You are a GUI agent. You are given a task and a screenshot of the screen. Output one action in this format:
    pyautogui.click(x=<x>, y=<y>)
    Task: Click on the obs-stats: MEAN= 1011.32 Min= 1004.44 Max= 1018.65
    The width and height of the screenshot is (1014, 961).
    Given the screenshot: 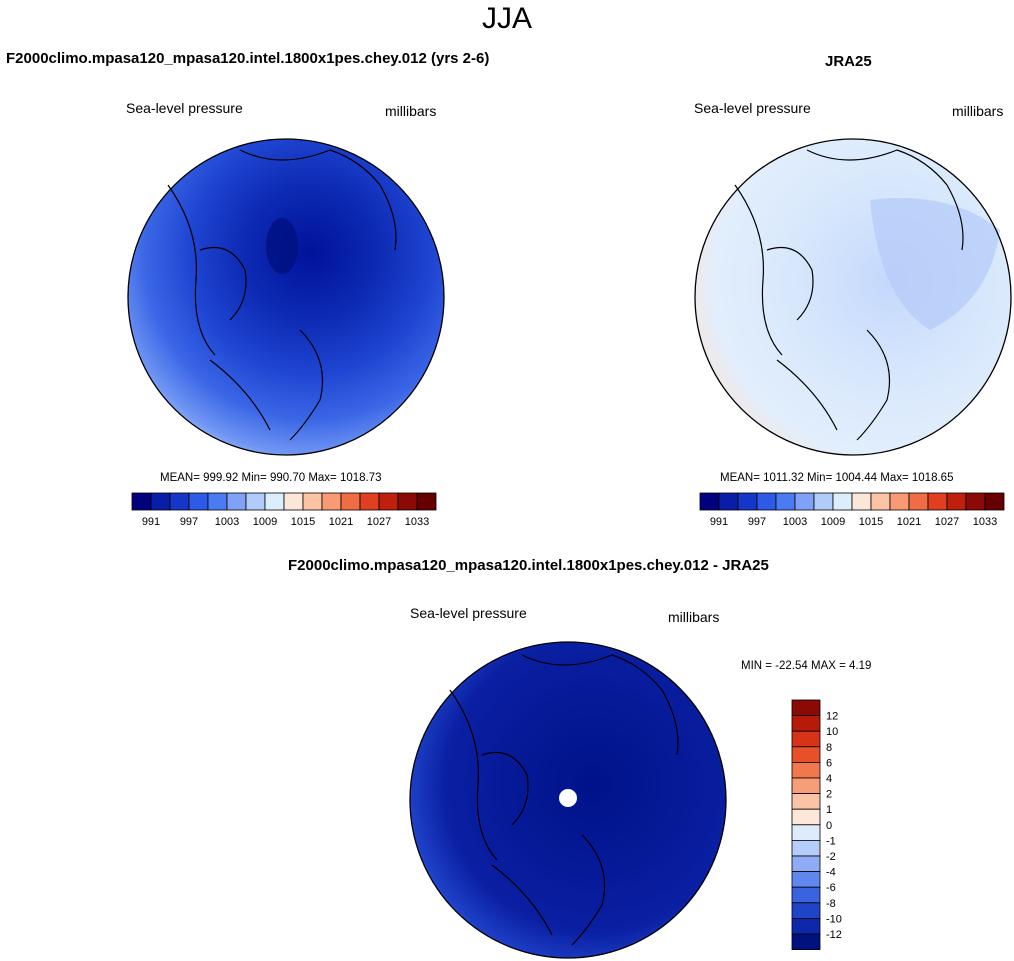 What is the action you would take?
    pyautogui.click(x=837, y=478)
    